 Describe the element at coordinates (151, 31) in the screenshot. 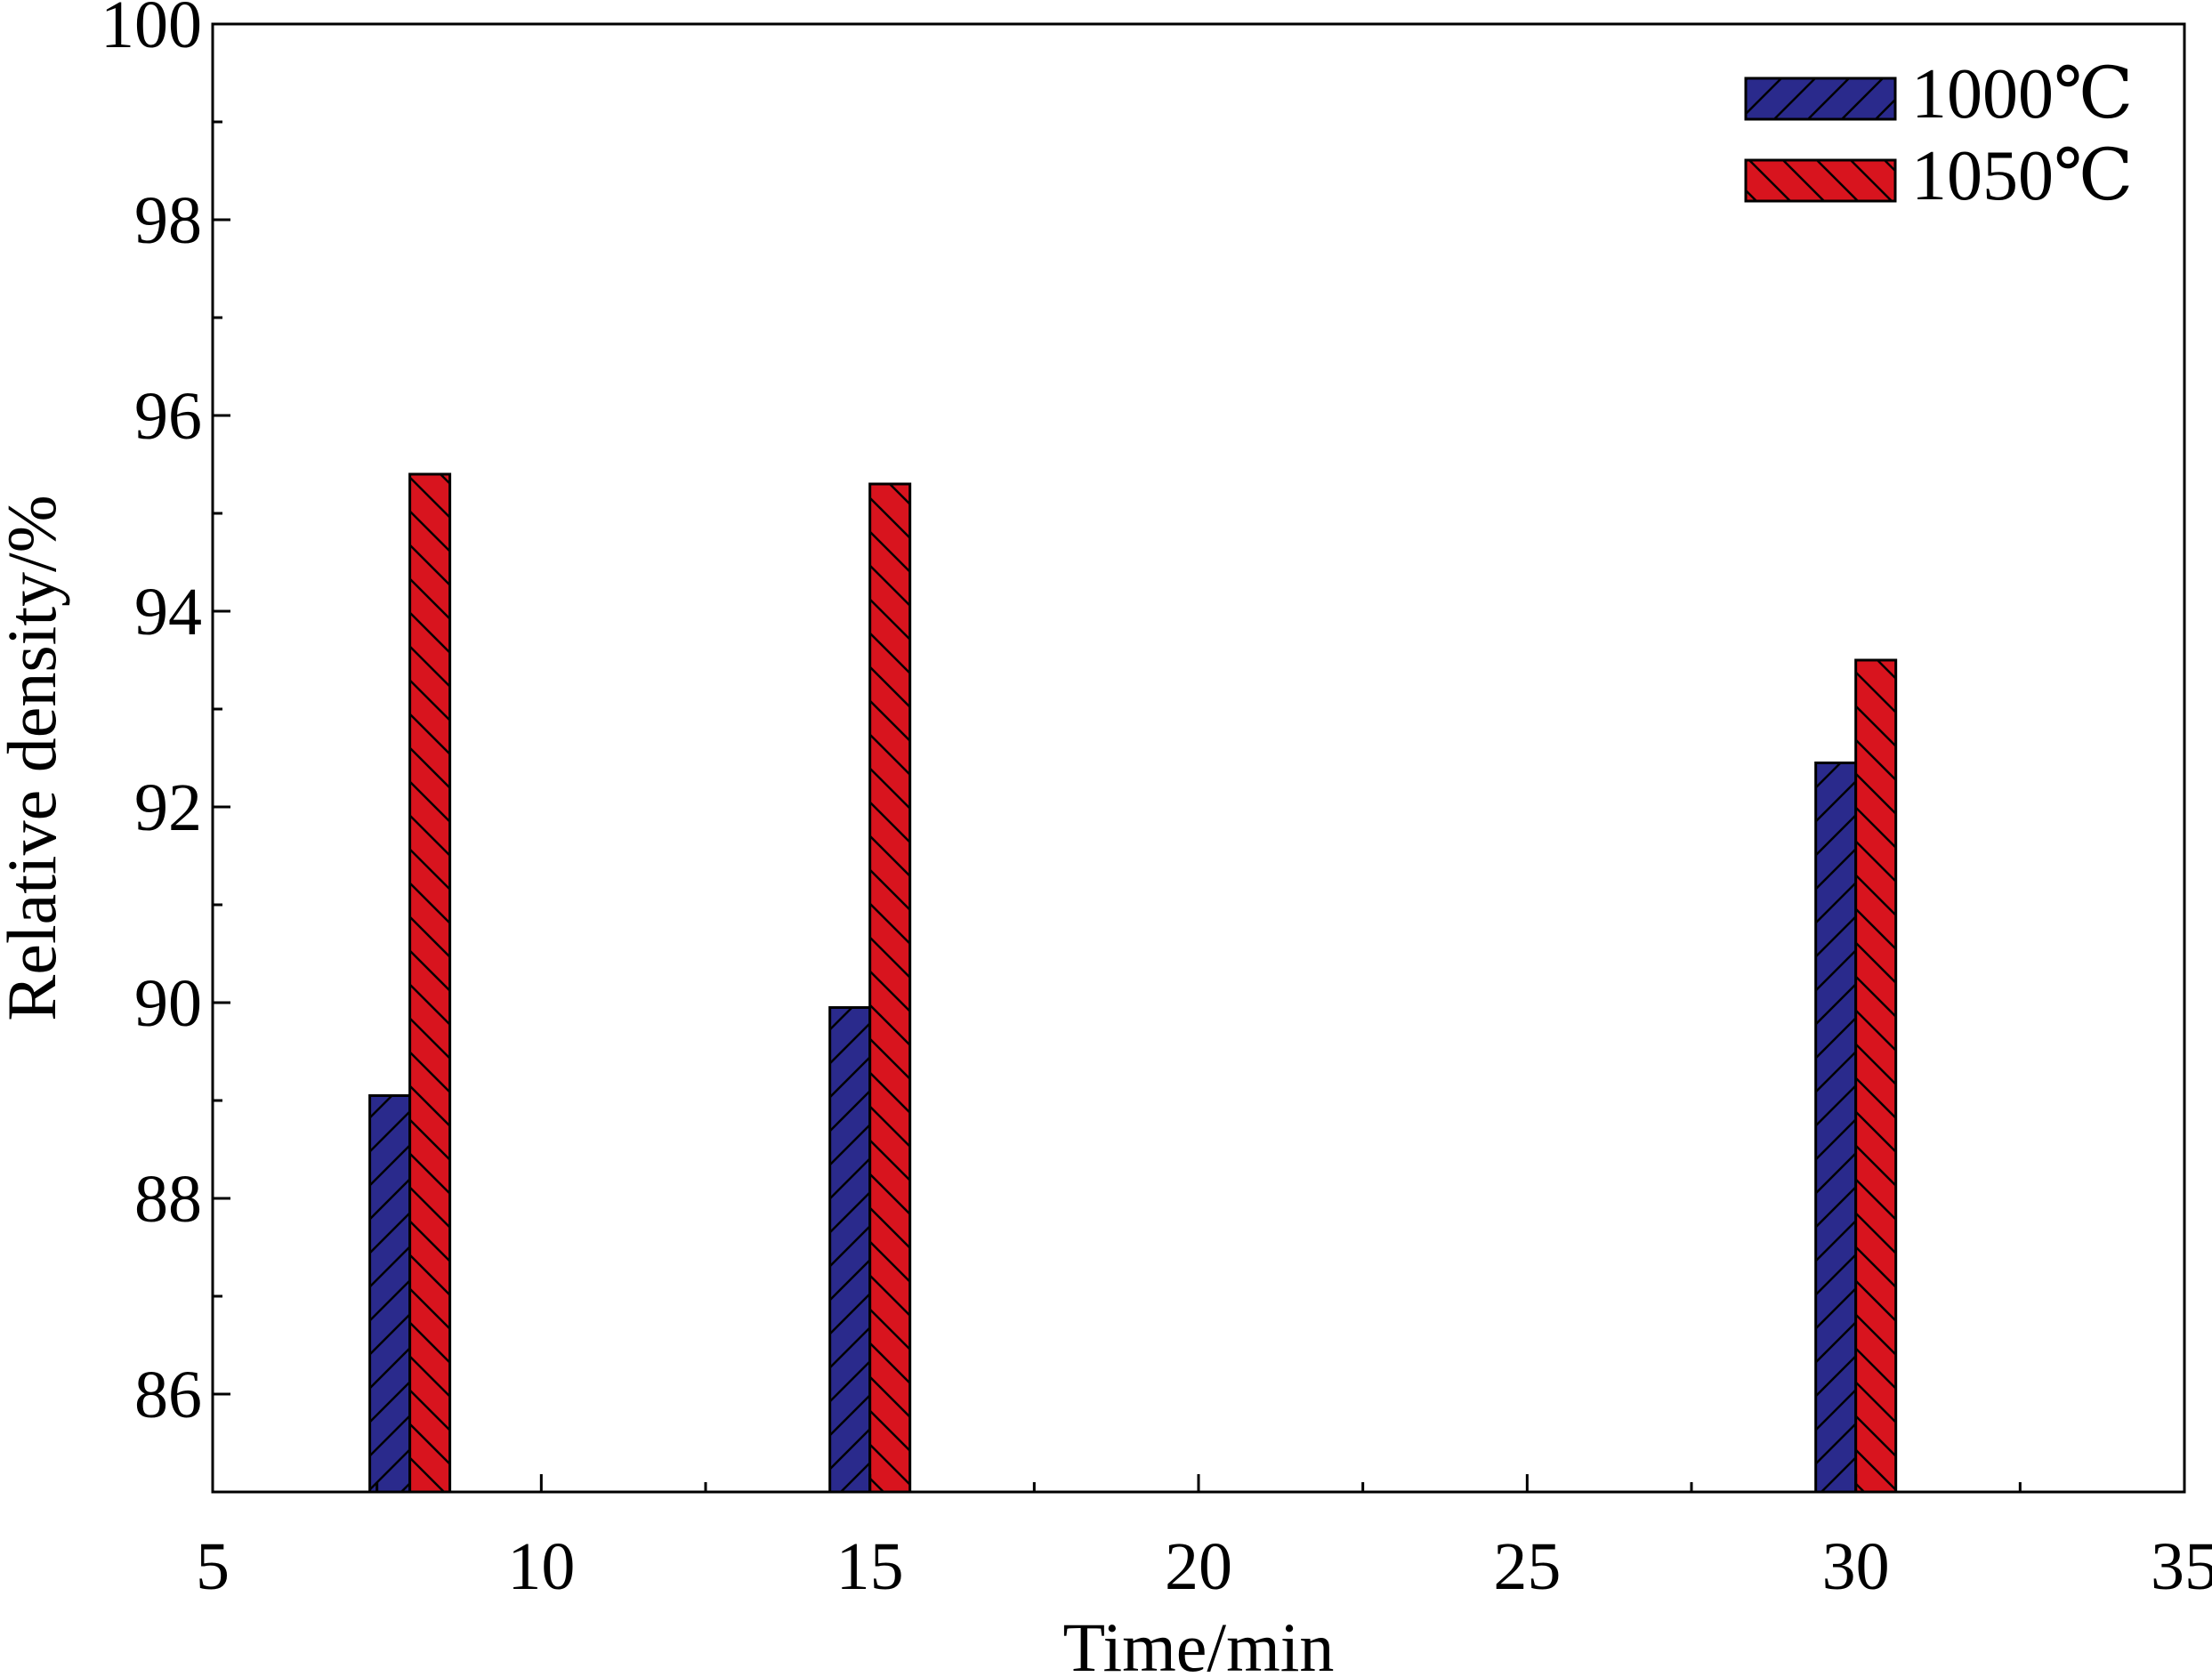

I see `y-tick-label: 100` at that location.